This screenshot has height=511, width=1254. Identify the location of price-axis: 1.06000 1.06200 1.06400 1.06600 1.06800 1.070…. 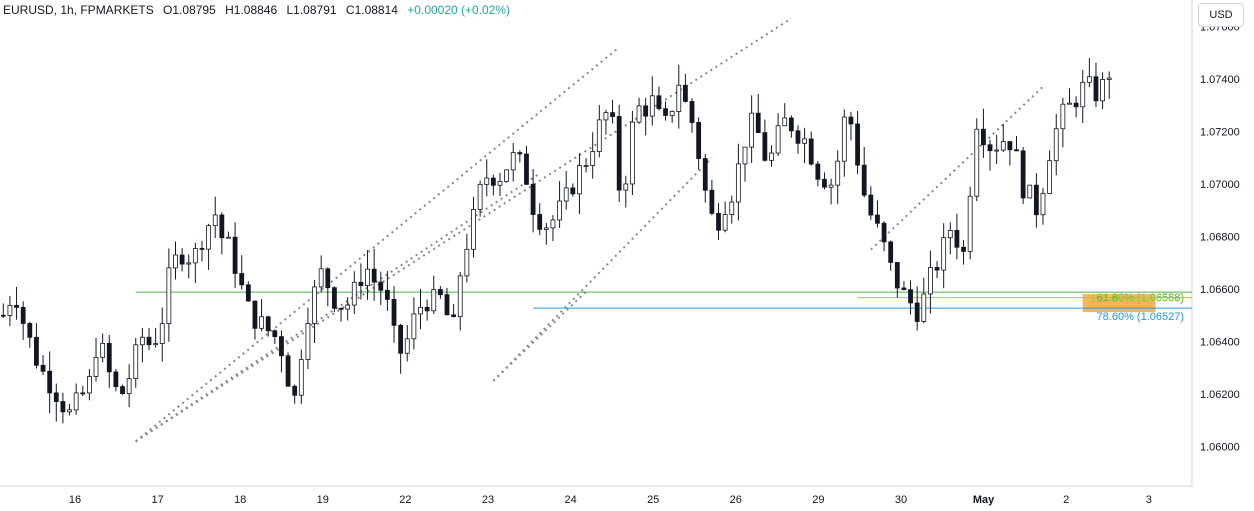
(1220, 237).